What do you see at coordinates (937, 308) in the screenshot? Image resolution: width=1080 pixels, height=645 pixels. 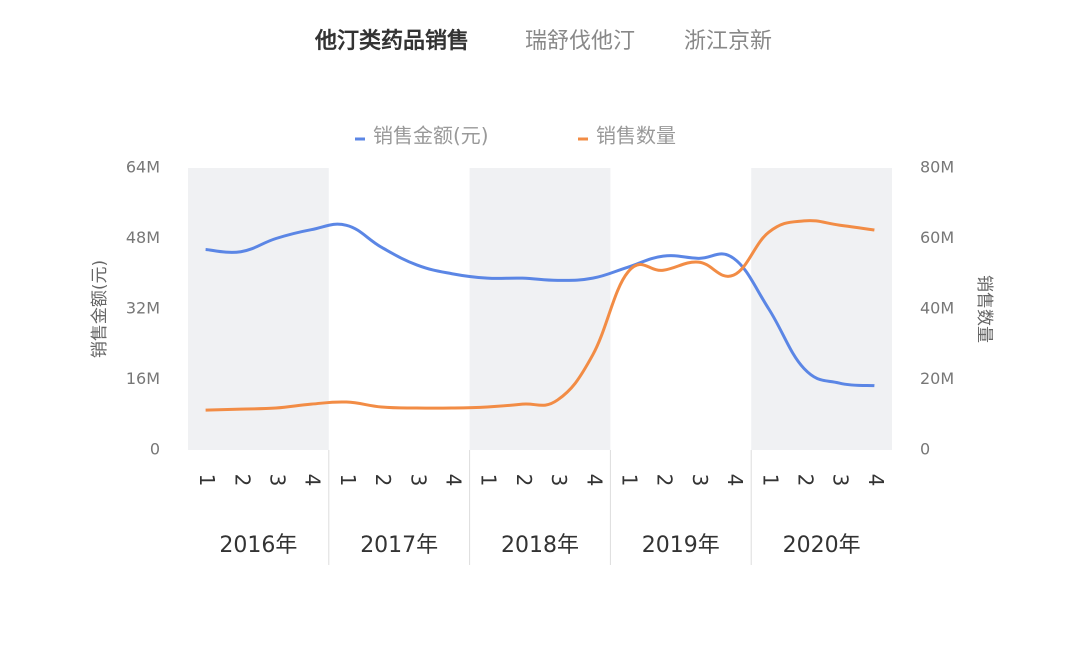 I see `y2-tick-label: 40M` at bounding box center [937, 308].